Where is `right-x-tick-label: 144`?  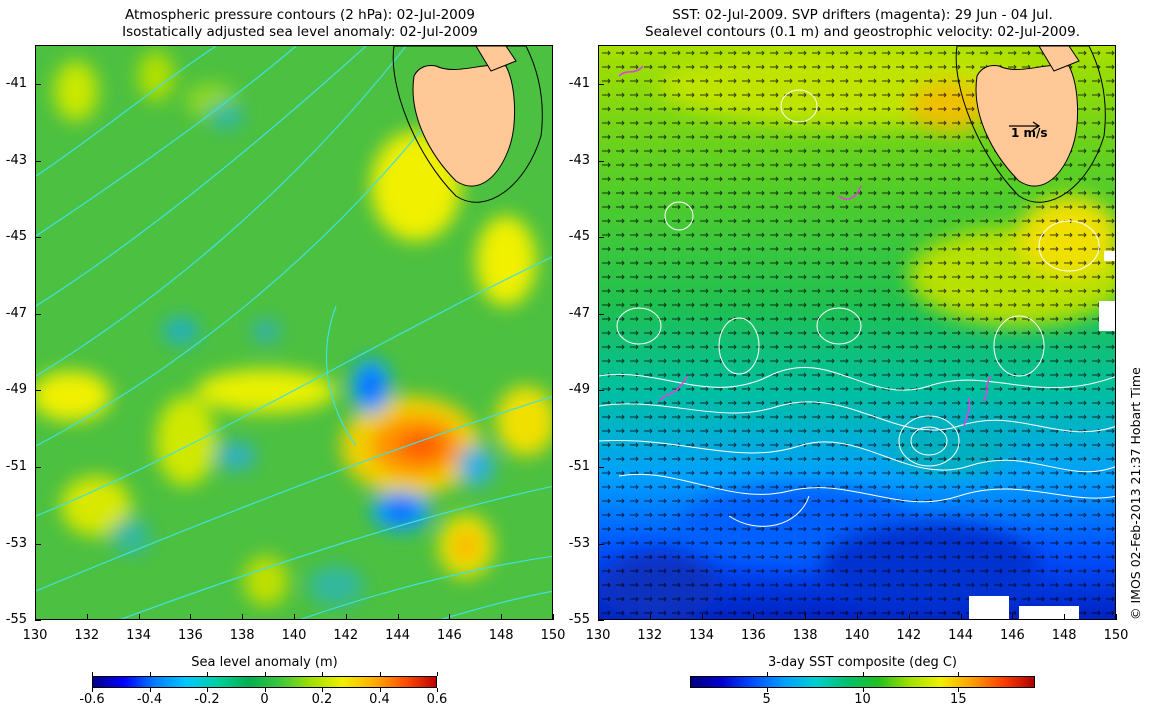
right-x-tick-label: 144 is located at coordinates (960, 635).